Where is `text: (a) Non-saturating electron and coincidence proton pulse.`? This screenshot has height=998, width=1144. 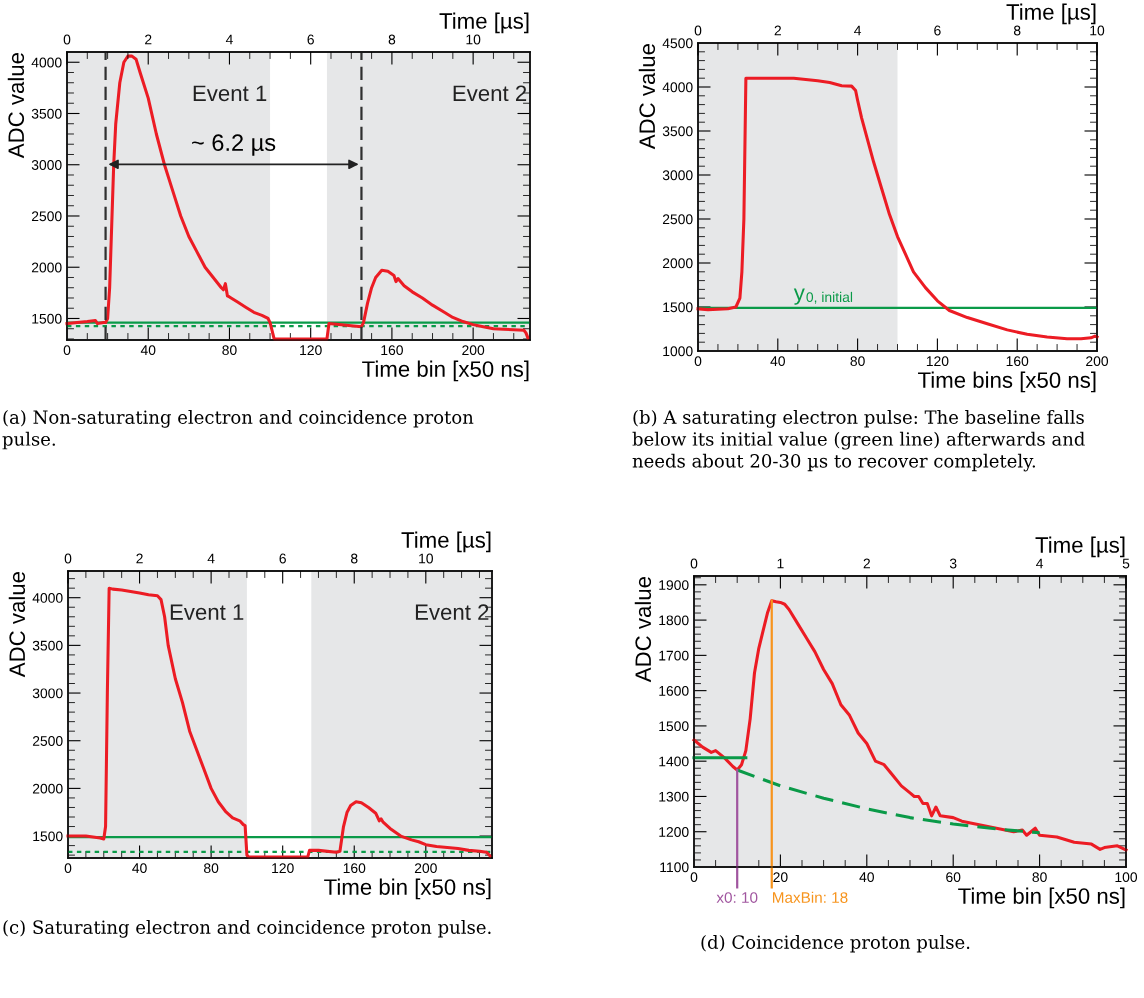
text: (a) Non-saturating electron and coincidence proton pulse. is located at coordinates (238, 430).